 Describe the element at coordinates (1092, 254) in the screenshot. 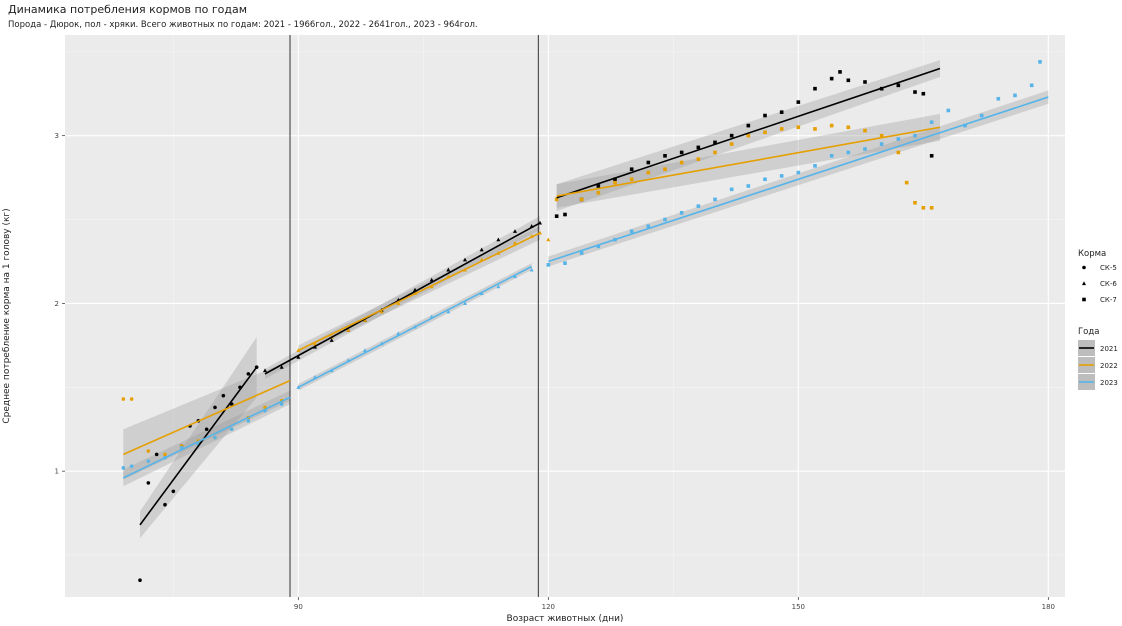

I see `legend-feed-title: Корма` at that location.